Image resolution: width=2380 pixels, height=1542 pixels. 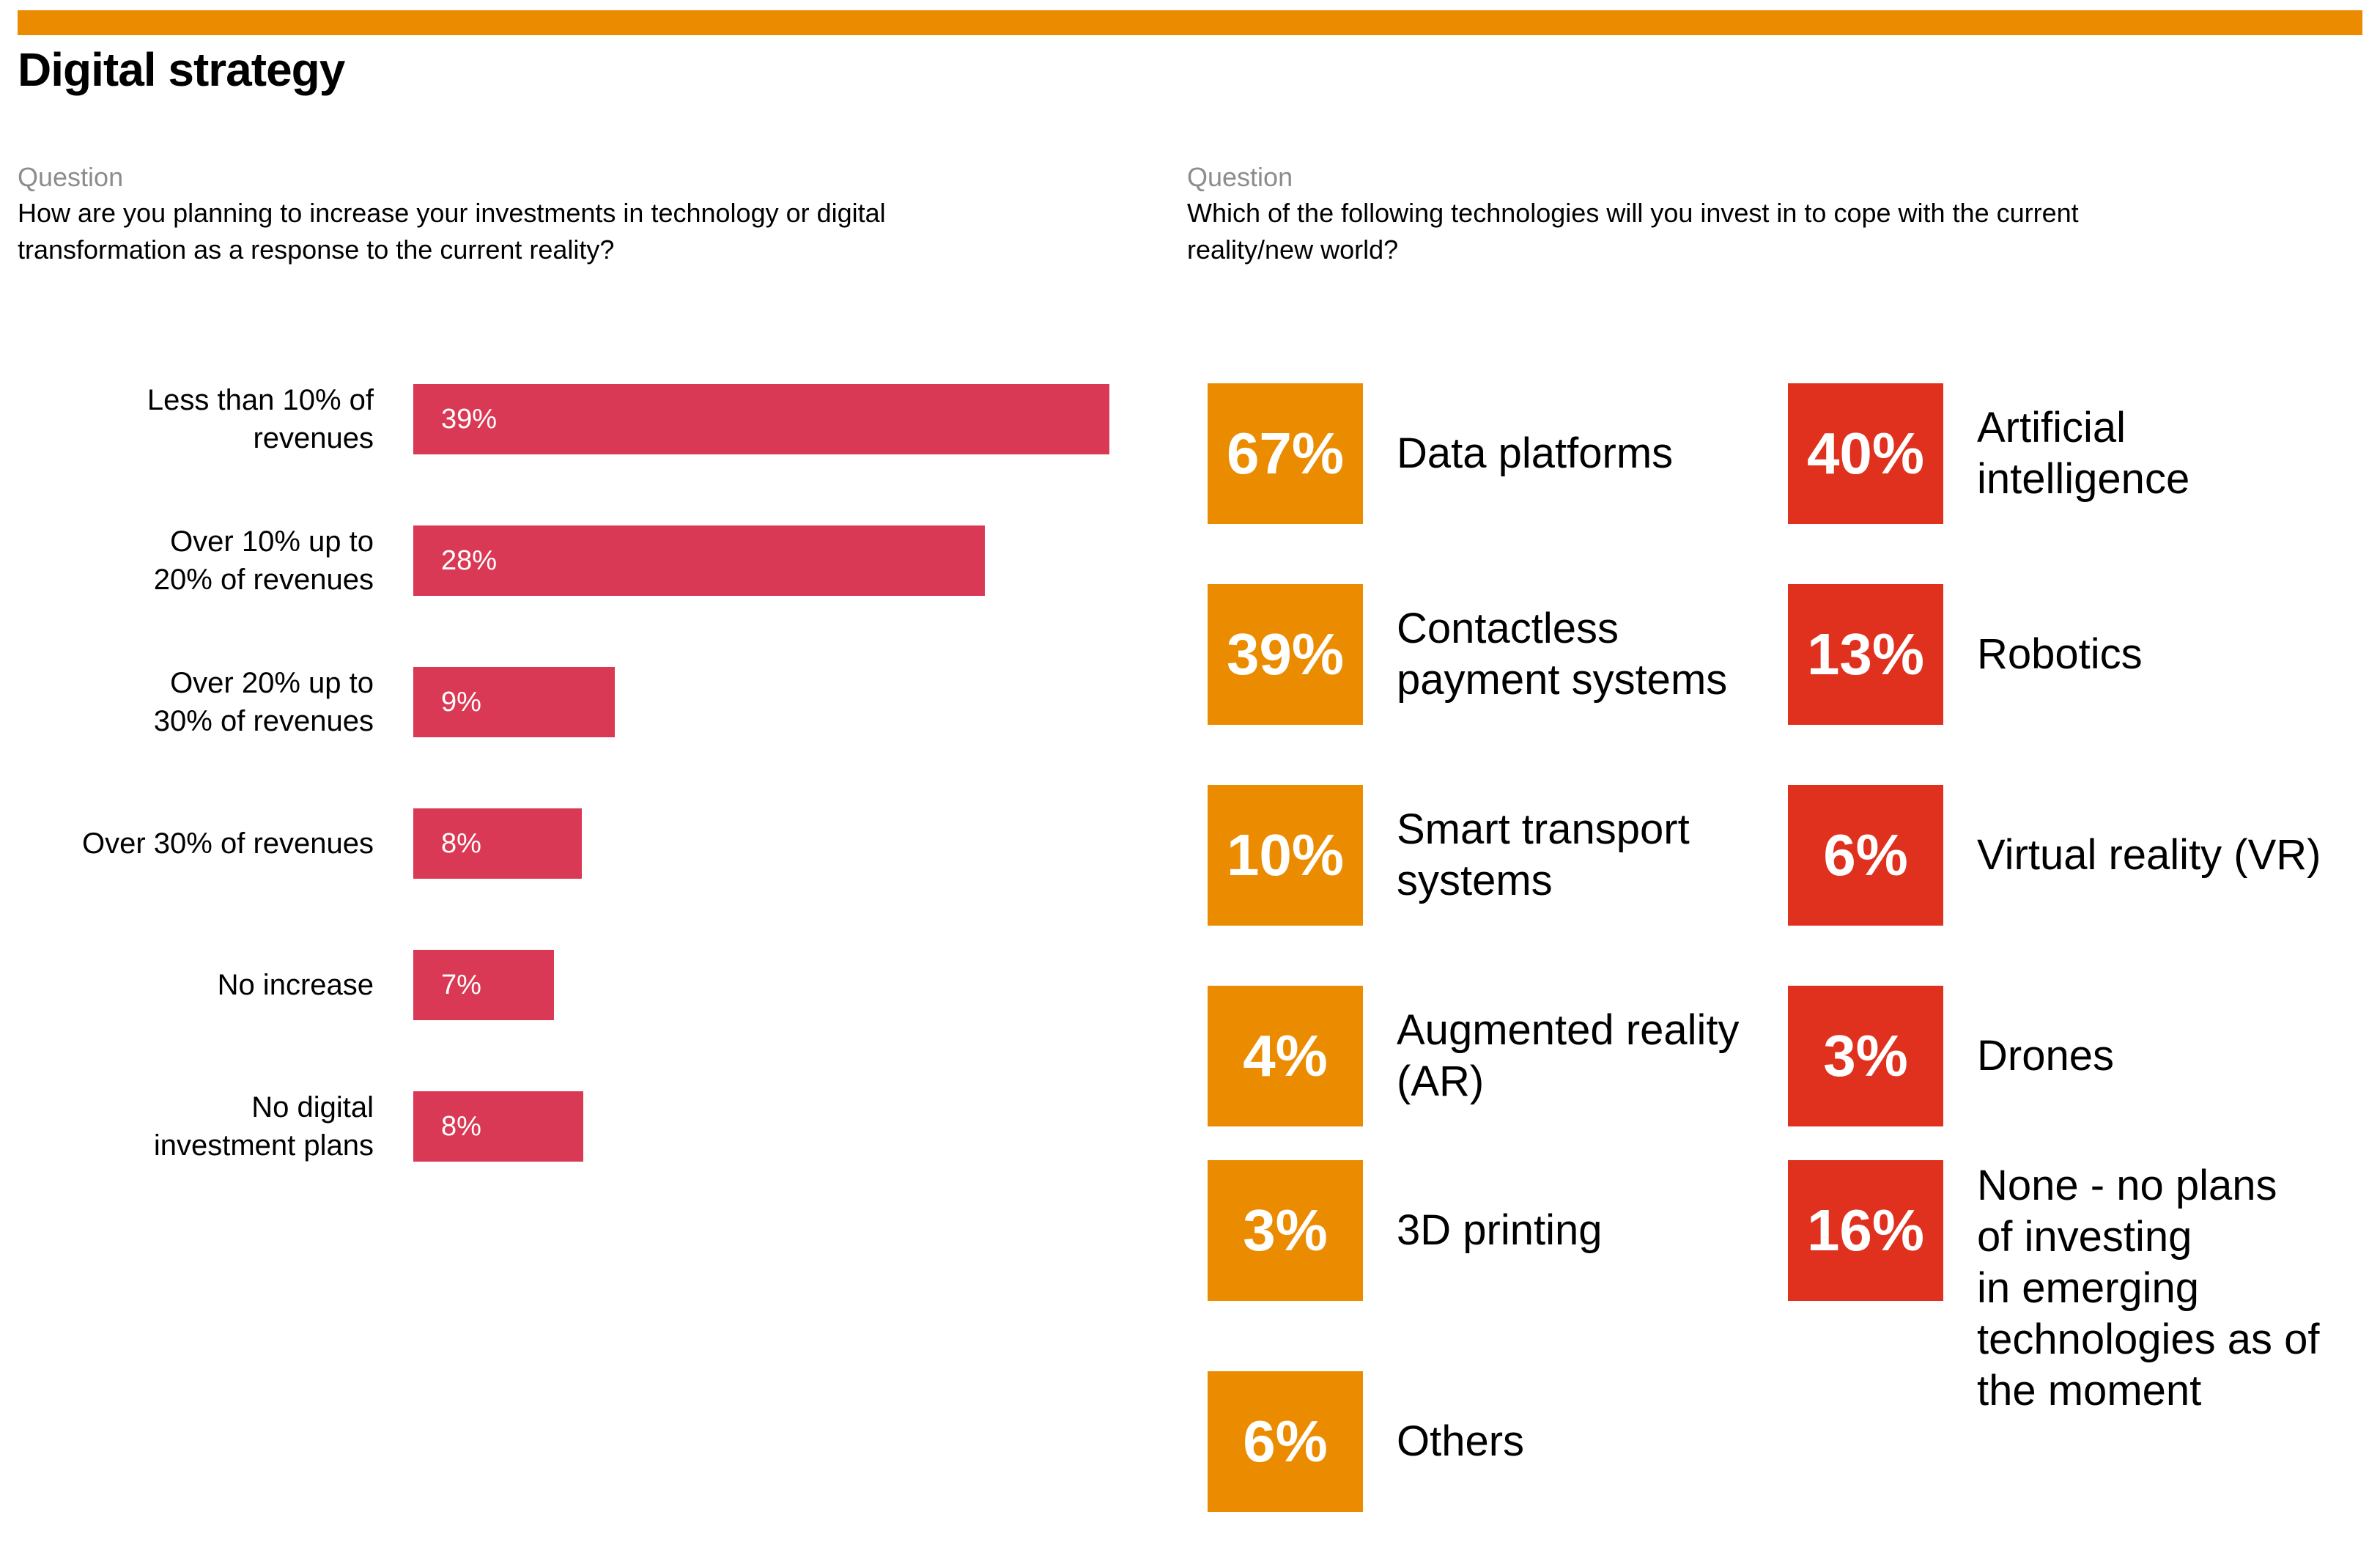 I want to click on stat-label: Robotics, so click(x=2060, y=654).